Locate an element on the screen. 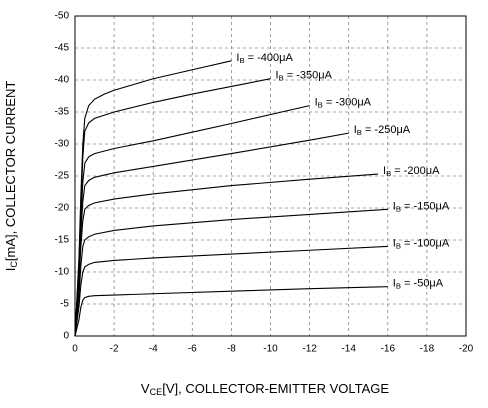 Image resolution: width=488 pixels, height=408 pixels. x-tick-label: -6 is located at coordinates (192, 349).